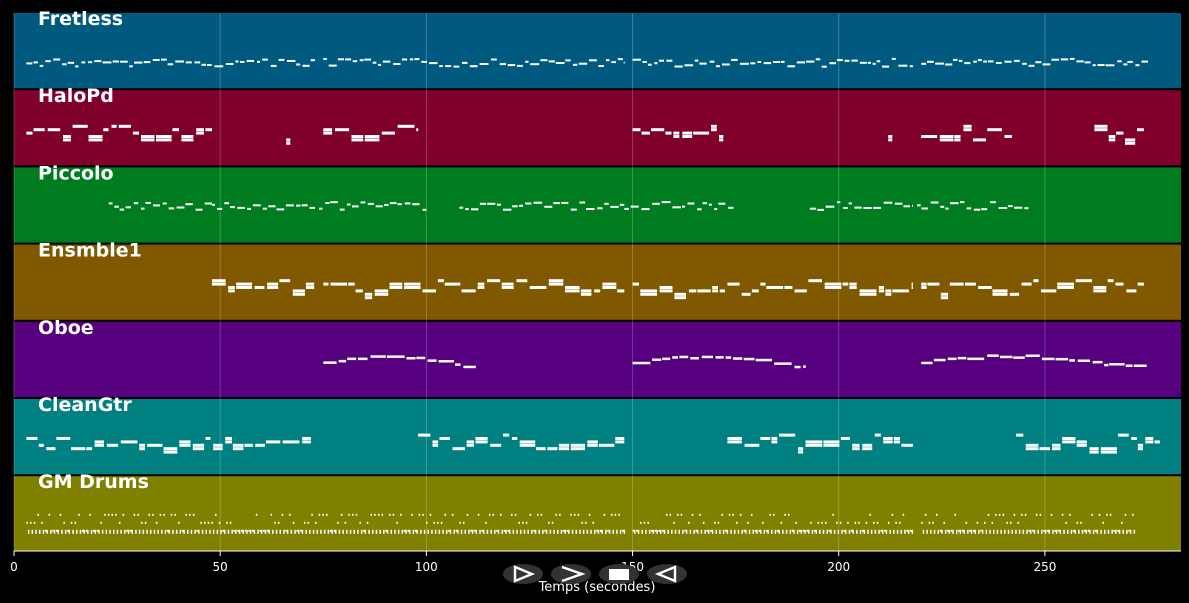  What do you see at coordinates (619, 574) in the screenshot?
I see `stop-button` at bounding box center [619, 574].